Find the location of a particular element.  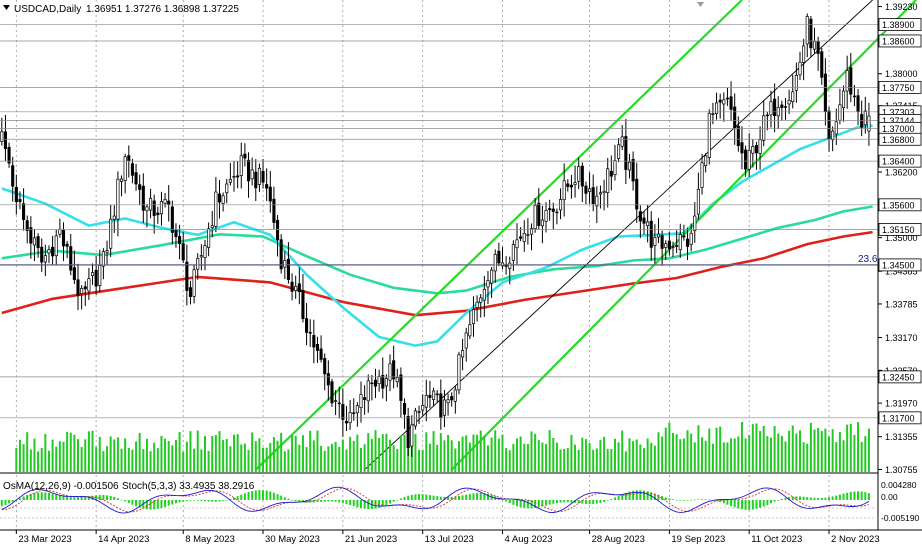

date-label: 23 Mar 2023 is located at coordinates (44, 539).